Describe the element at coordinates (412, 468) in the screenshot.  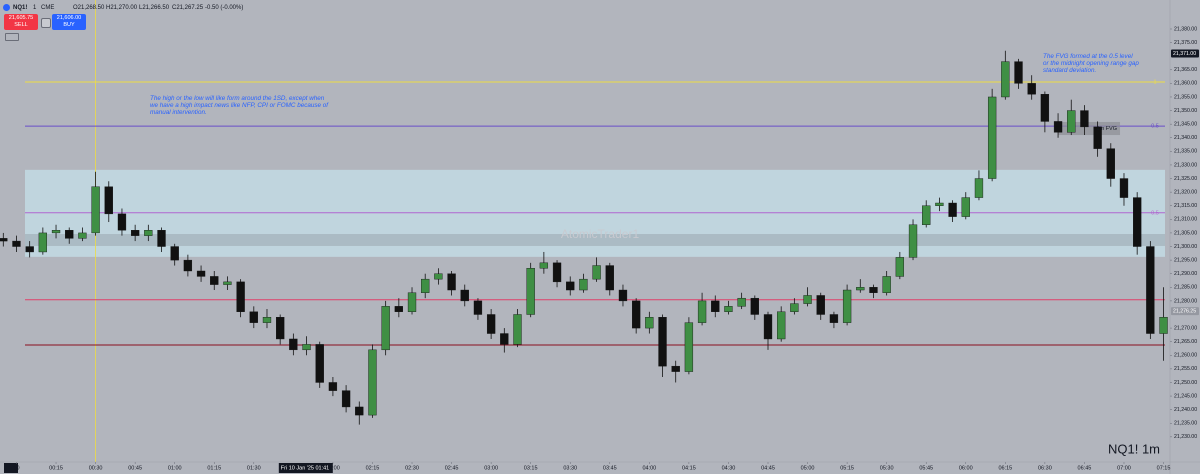
I see `x-tick-label: 02:30` at that location.